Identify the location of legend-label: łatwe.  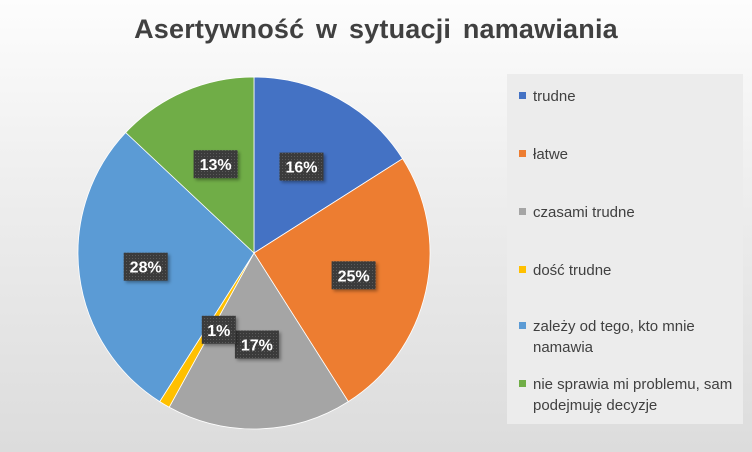
(551, 154).